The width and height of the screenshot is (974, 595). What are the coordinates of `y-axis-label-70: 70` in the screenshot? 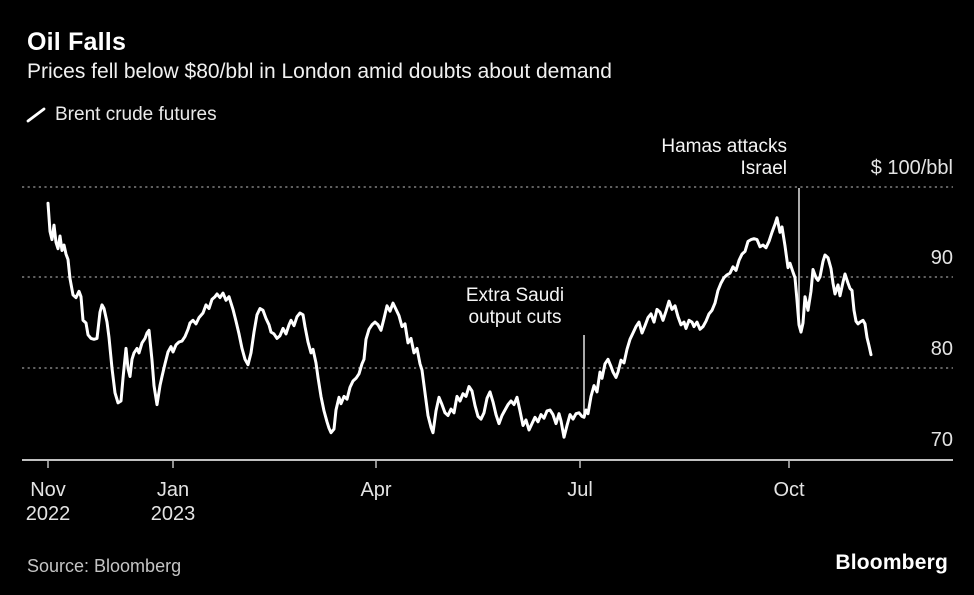 It's located at (941, 440).